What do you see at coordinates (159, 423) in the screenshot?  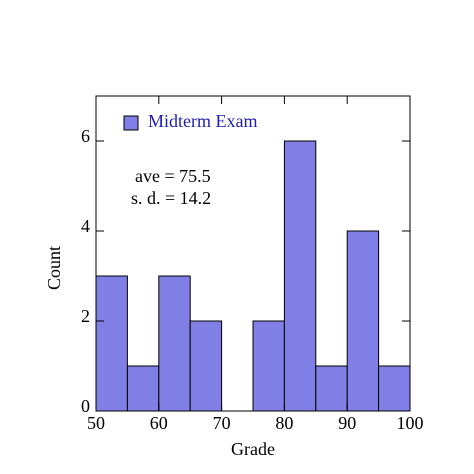 I see `x-tick-label: 60` at bounding box center [159, 423].